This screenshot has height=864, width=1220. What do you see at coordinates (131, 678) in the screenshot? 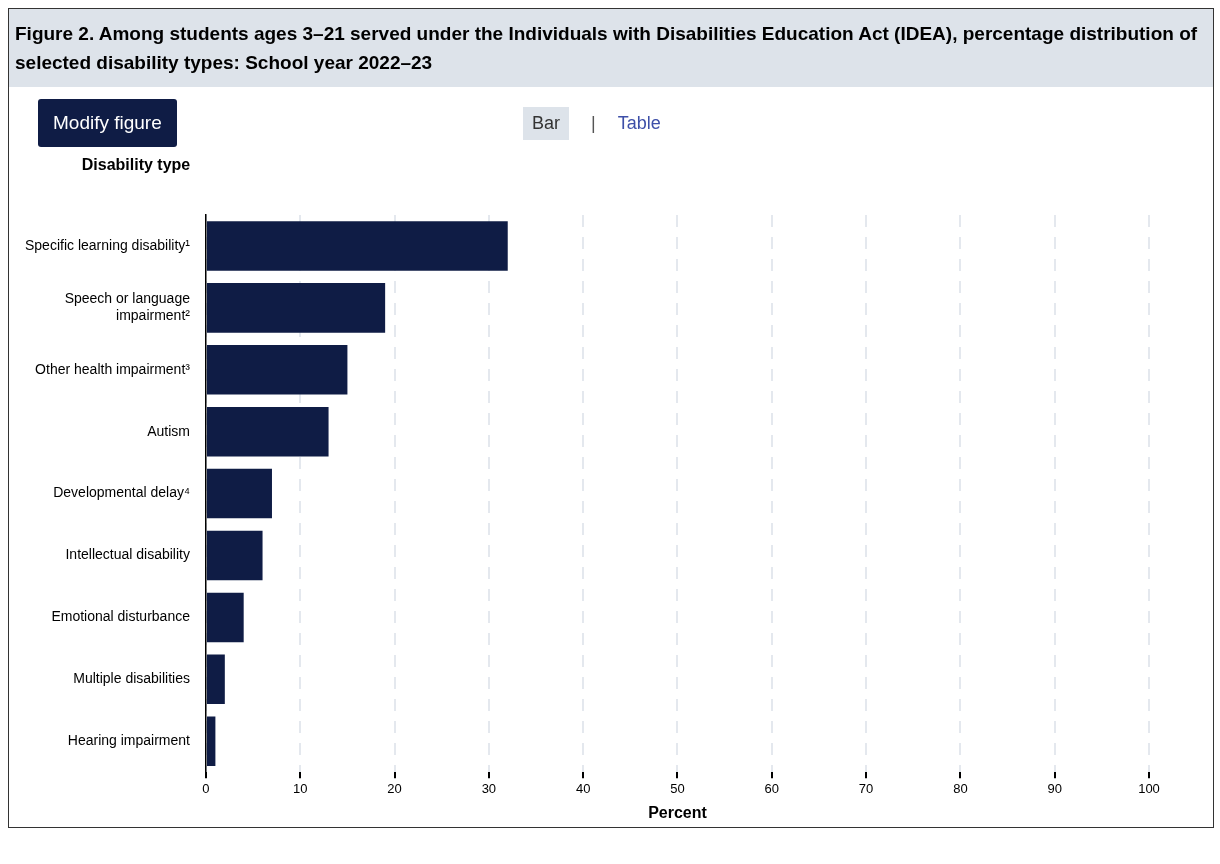
I see `y-tick-label: Multiple disabilities` at bounding box center [131, 678].